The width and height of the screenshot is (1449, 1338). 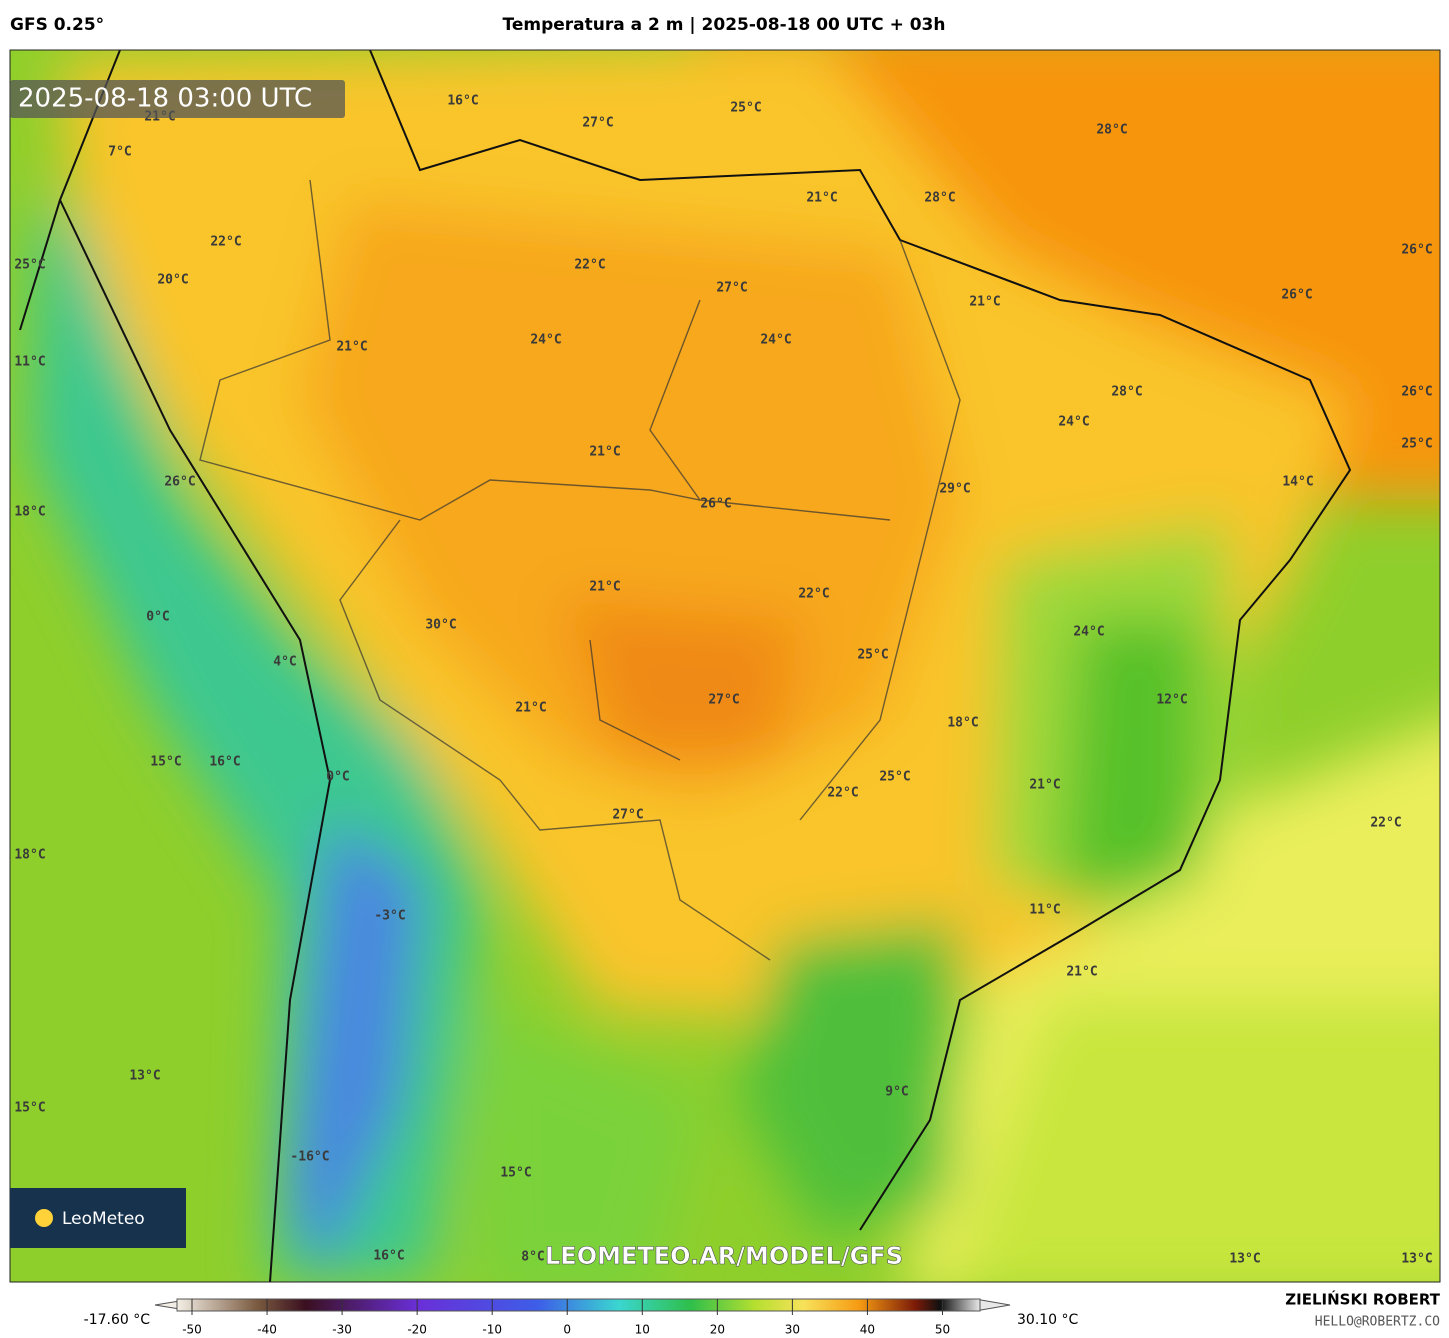 What do you see at coordinates (284, 662) in the screenshot?
I see `temperature-label: 4°C` at bounding box center [284, 662].